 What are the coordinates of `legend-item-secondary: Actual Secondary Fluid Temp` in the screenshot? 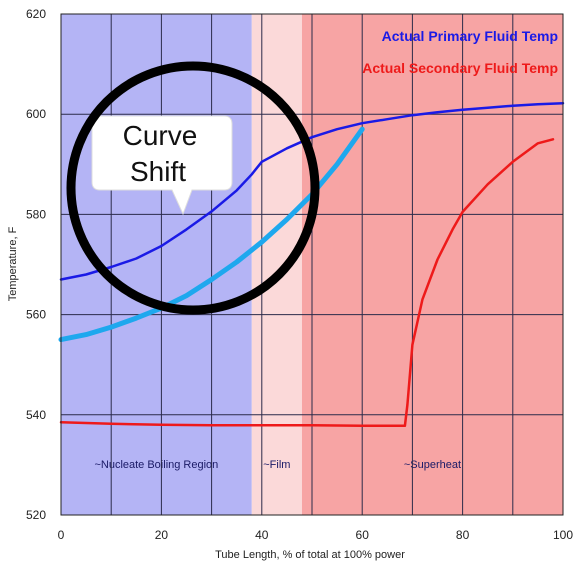 It's located at (460, 68).